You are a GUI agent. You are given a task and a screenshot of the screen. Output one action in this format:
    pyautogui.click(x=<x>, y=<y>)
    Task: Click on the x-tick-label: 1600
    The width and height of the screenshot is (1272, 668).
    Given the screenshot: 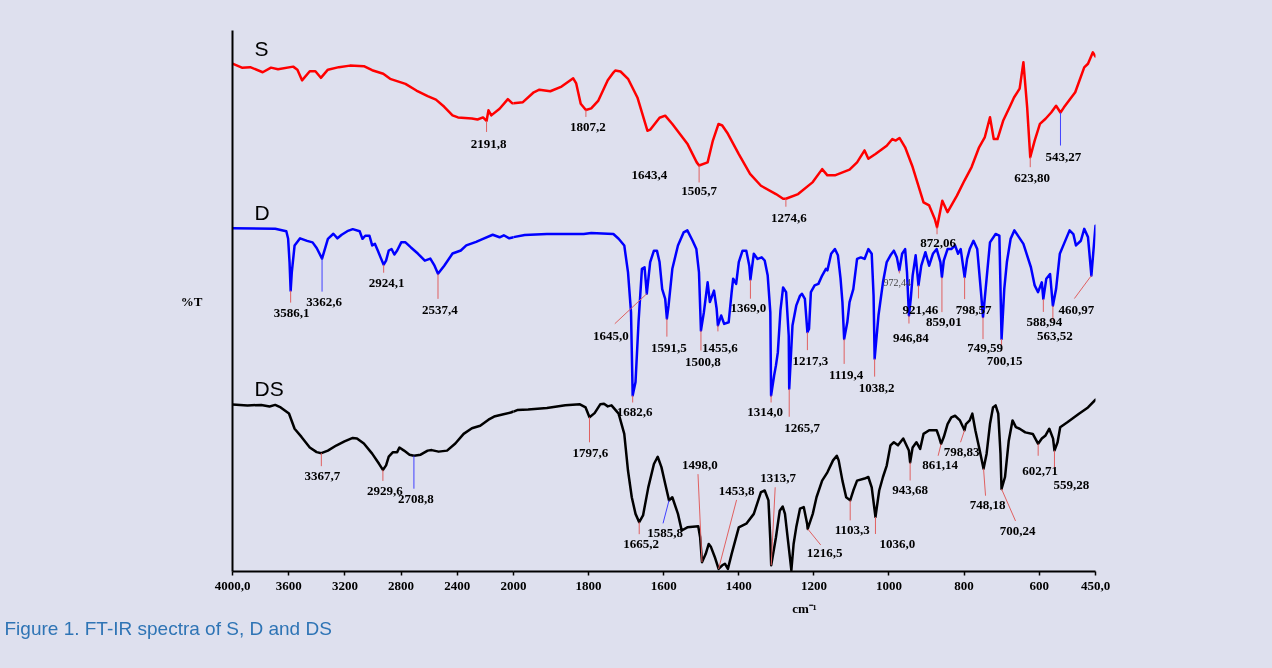 What is the action you would take?
    pyautogui.click(x=663, y=585)
    